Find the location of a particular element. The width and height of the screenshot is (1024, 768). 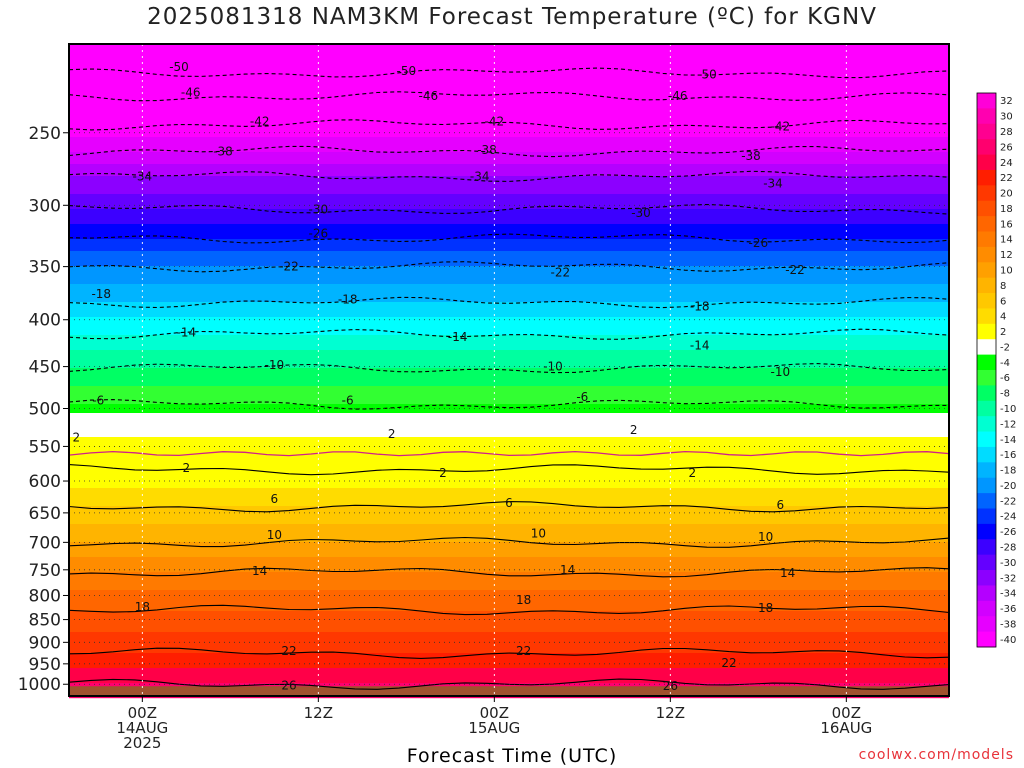

colorbar-label: -16 is located at coordinates (1008, 455).